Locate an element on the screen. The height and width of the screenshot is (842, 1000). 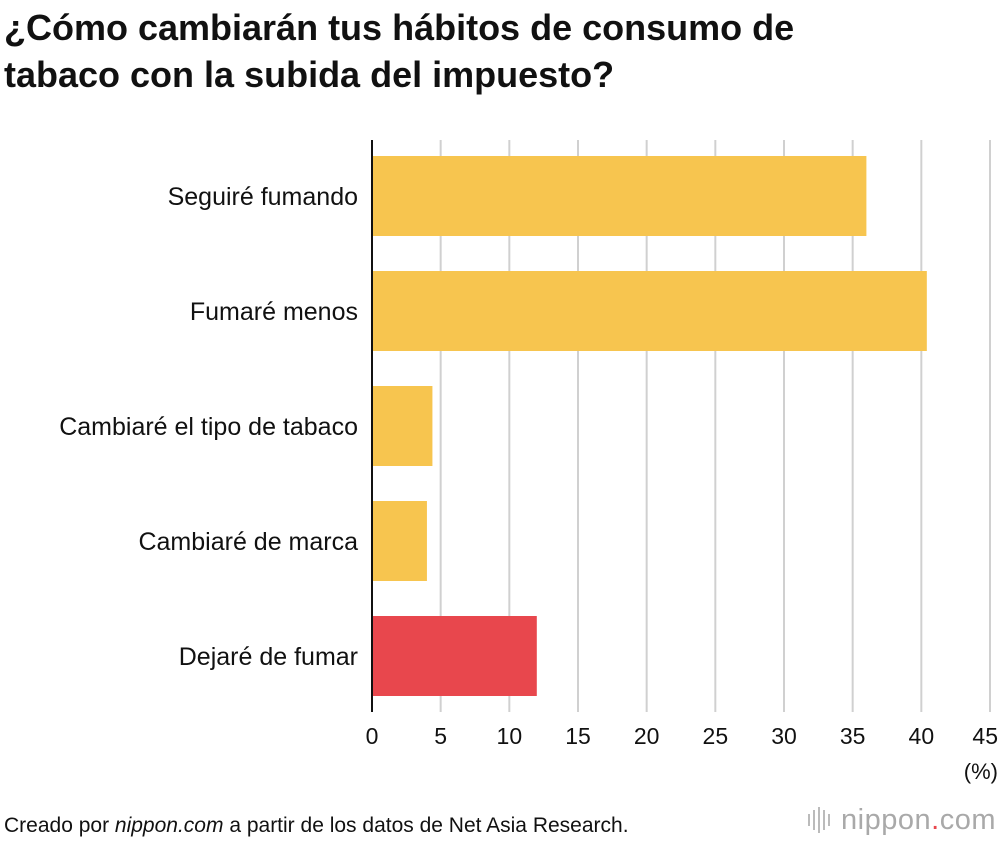
x-tick-label: 20 is located at coordinates (647, 736).